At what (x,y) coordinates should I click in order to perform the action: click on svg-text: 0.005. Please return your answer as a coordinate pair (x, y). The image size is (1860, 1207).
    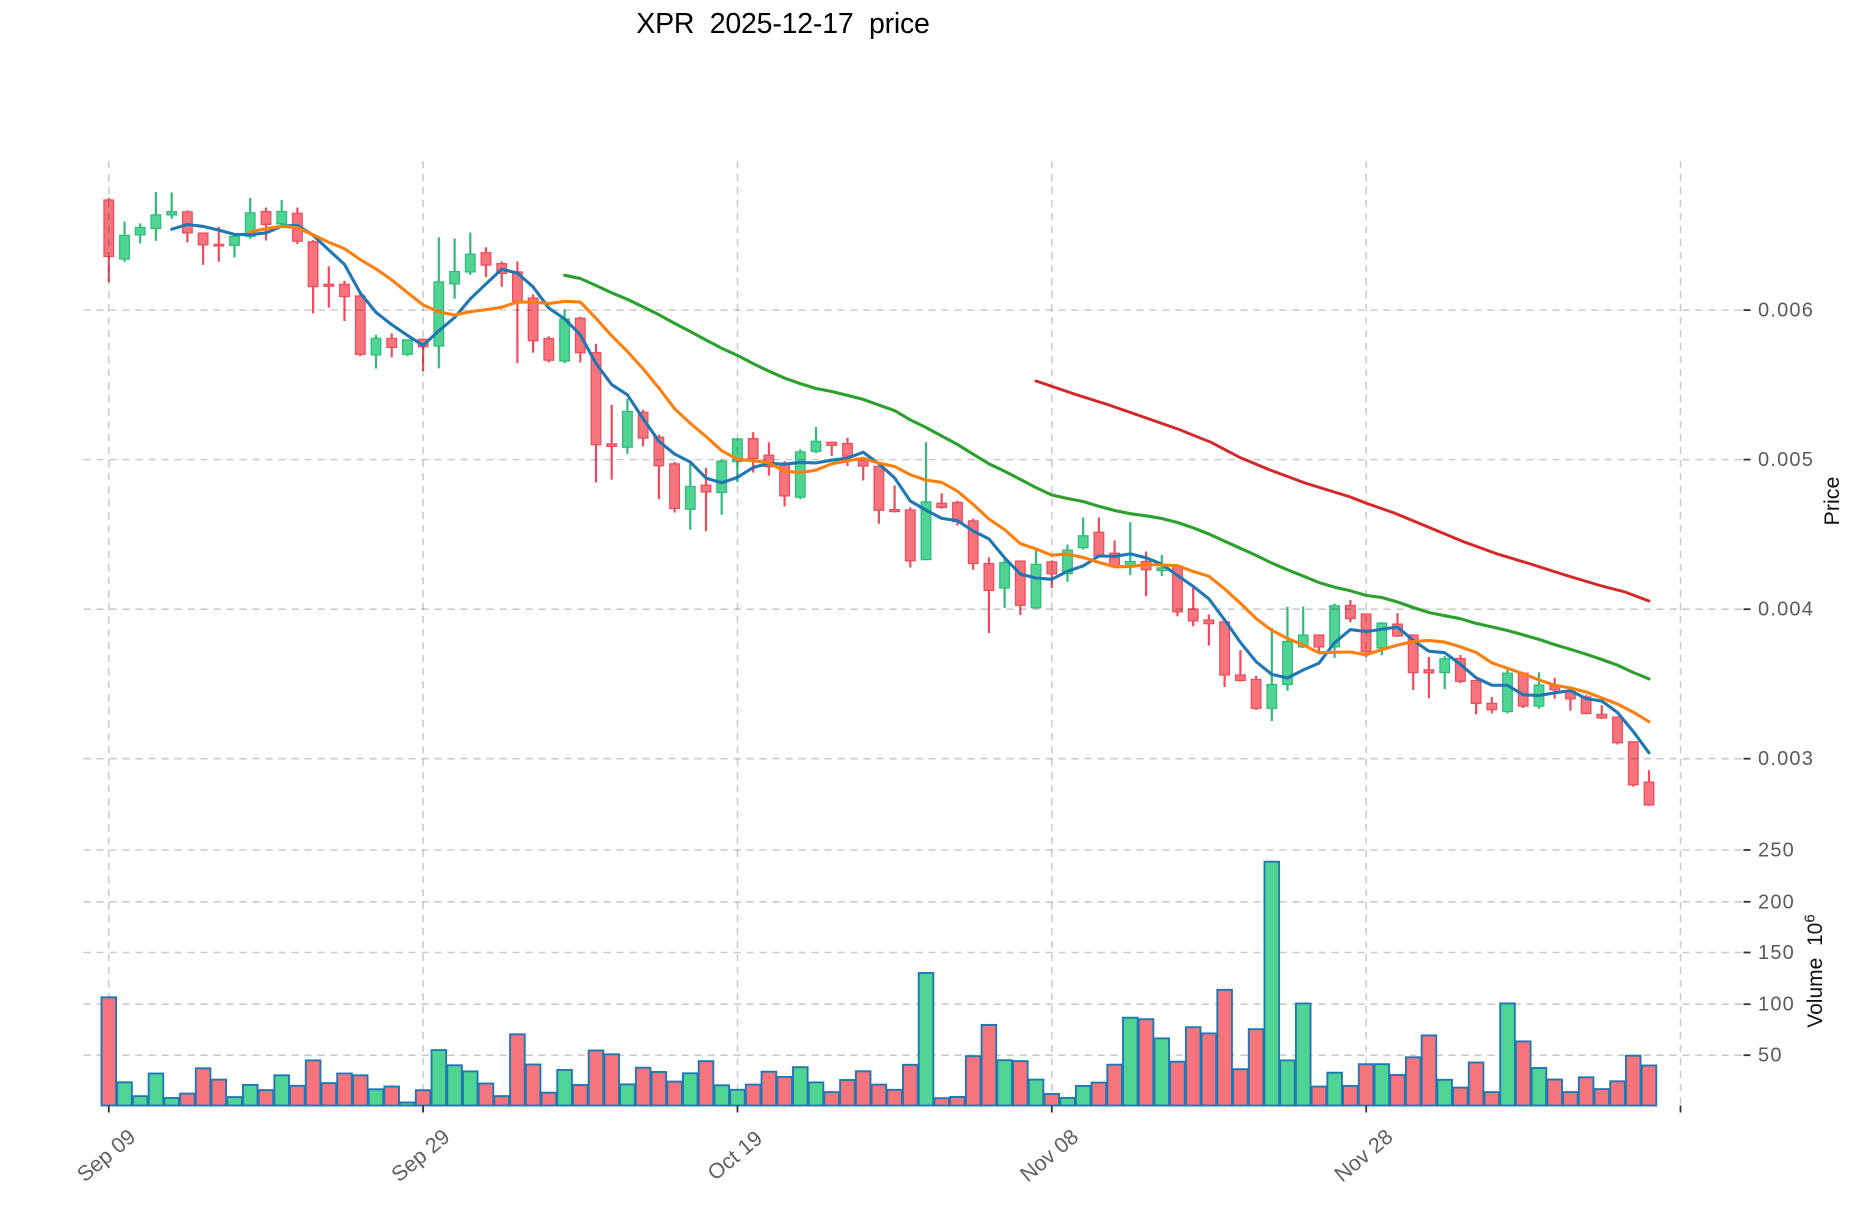
    Looking at the image, I should click on (1786, 460).